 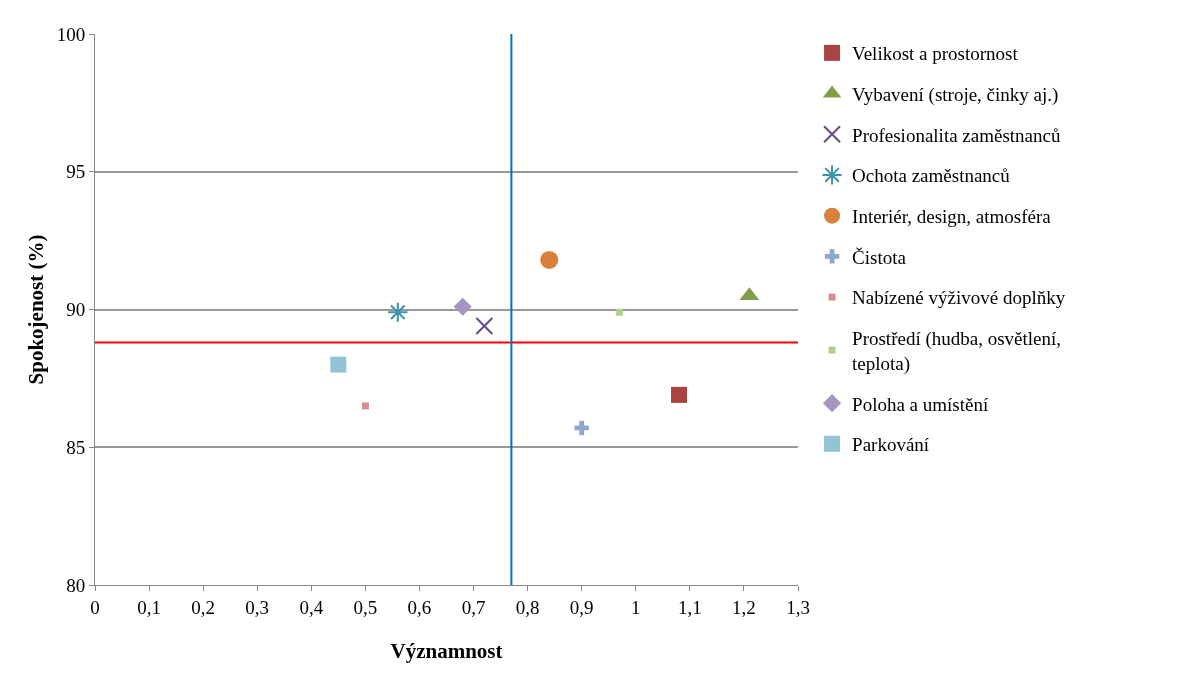 What do you see at coordinates (879, 257) in the screenshot?
I see `legend-label: Čistota` at bounding box center [879, 257].